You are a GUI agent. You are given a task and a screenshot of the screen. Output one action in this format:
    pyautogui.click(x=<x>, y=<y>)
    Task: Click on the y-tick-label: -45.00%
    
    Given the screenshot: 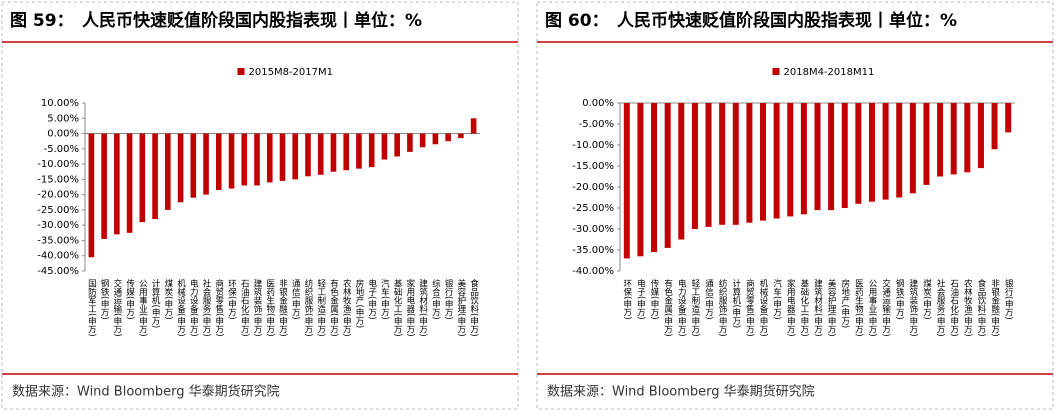 What is the action you would take?
    pyautogui.click(x=58, y=271)
    